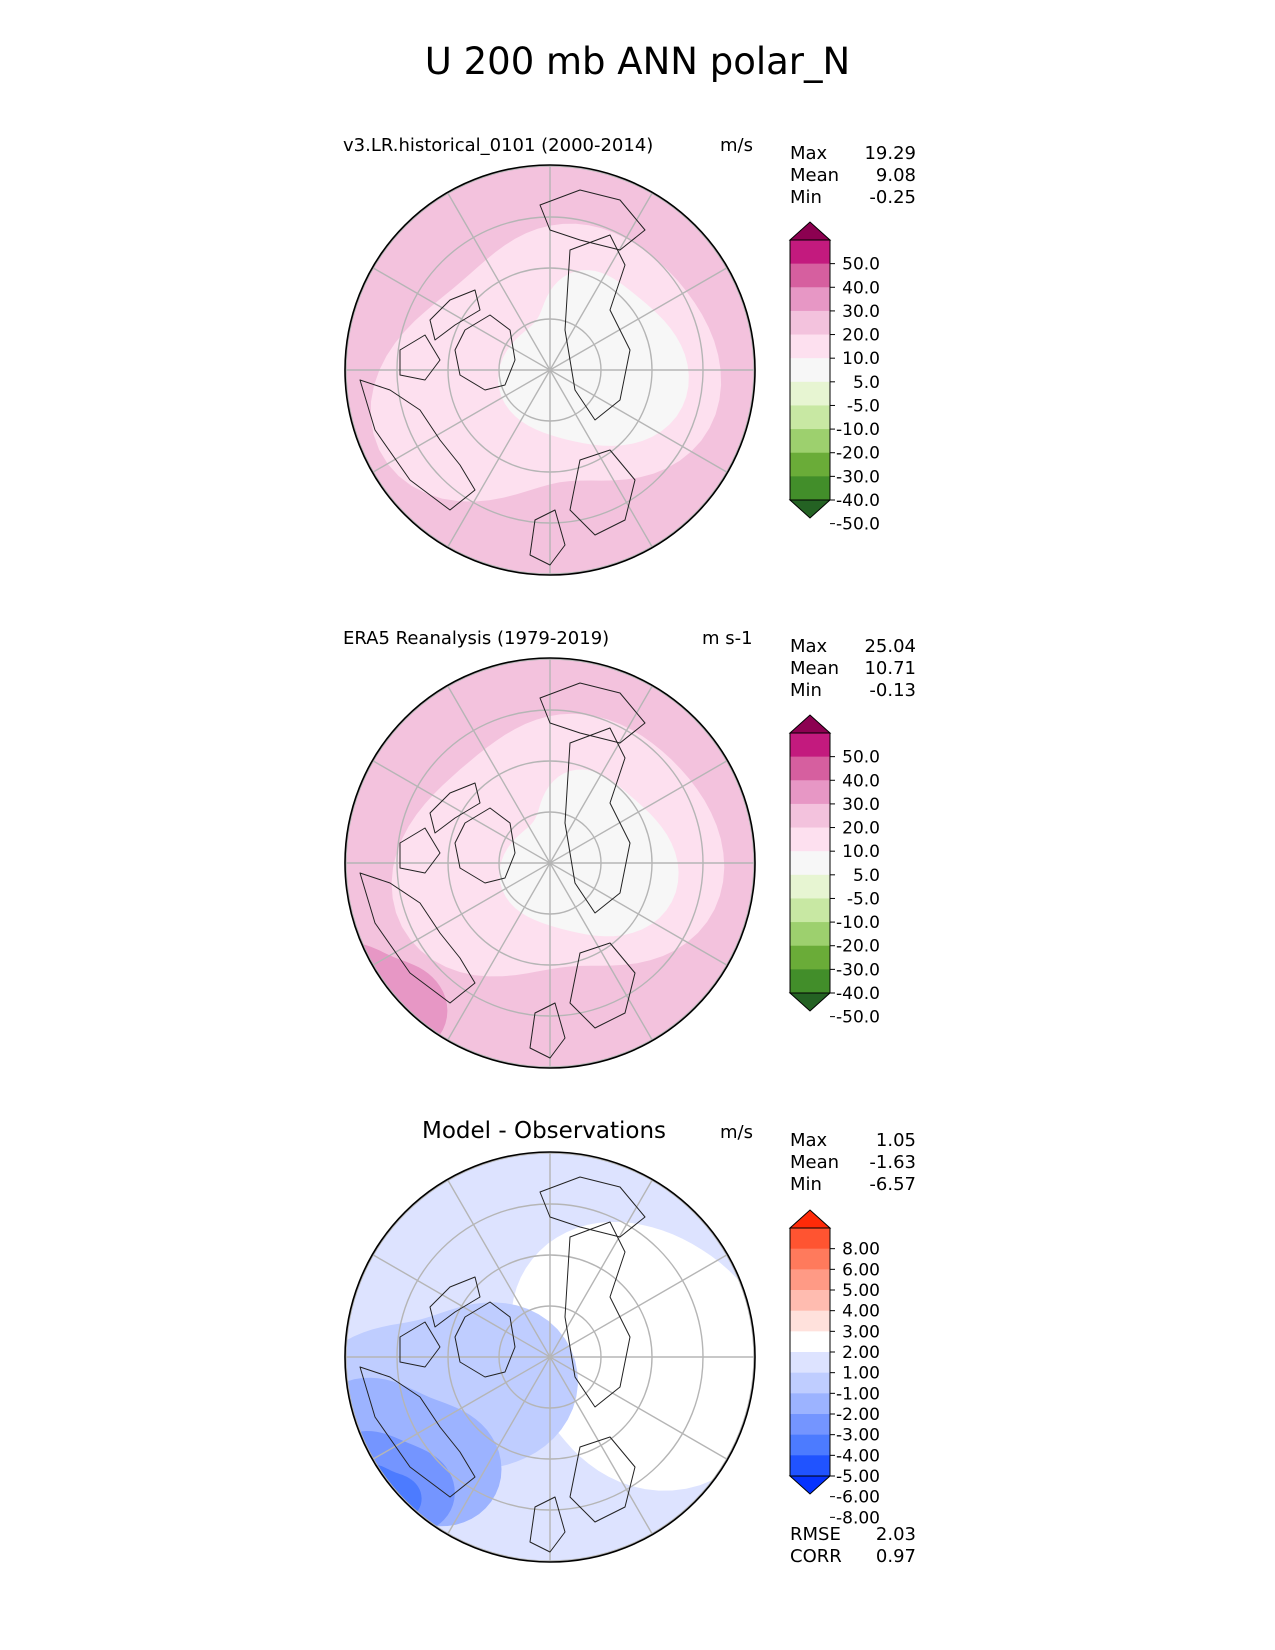  I want to click on metric-value: 0.97, so click(895, 1556).